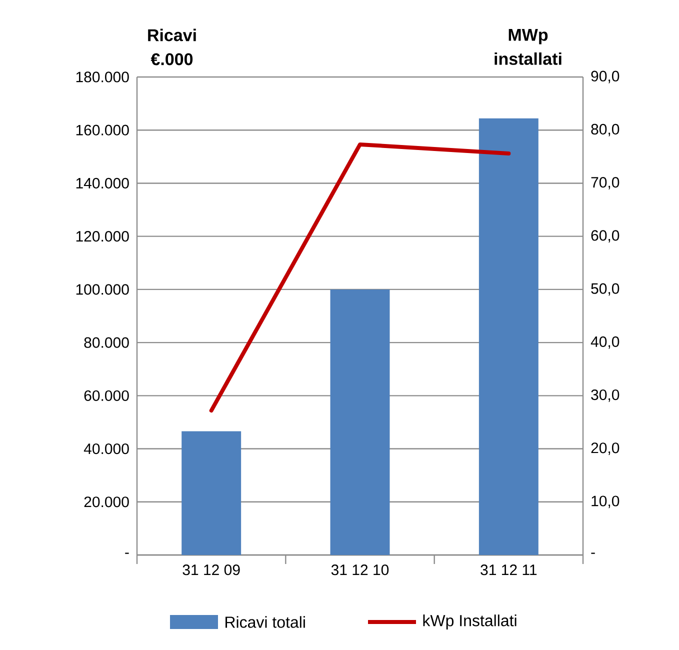 This screenshot has height=650, width=679. I want to click on legend-label: Ricavi totali, so click(265, 622).